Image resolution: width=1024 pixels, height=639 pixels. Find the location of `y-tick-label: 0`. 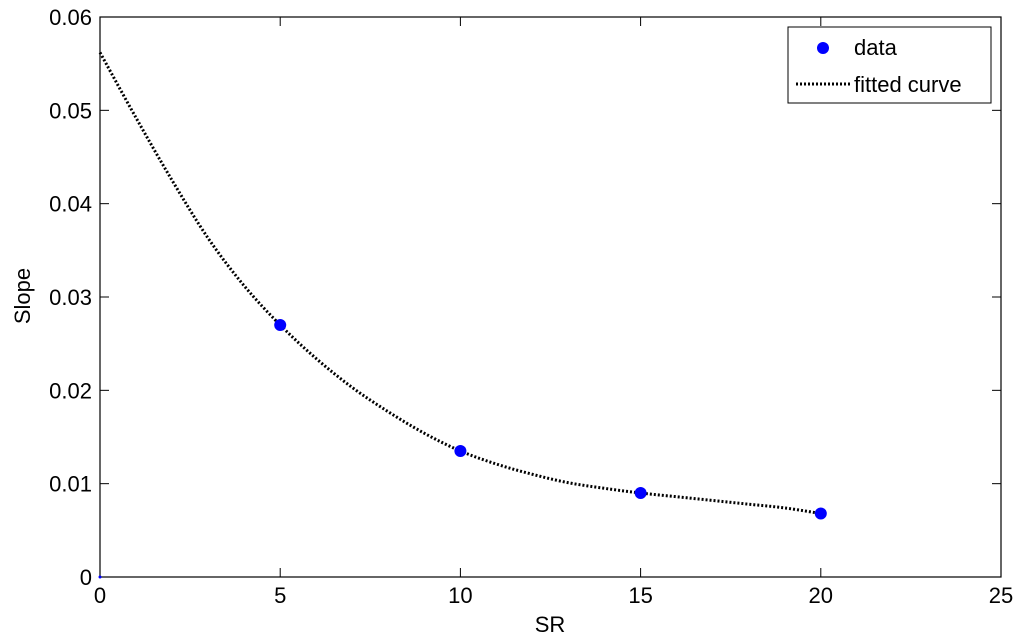

y-tick-label: 0 is located at coordinates (86, 577).